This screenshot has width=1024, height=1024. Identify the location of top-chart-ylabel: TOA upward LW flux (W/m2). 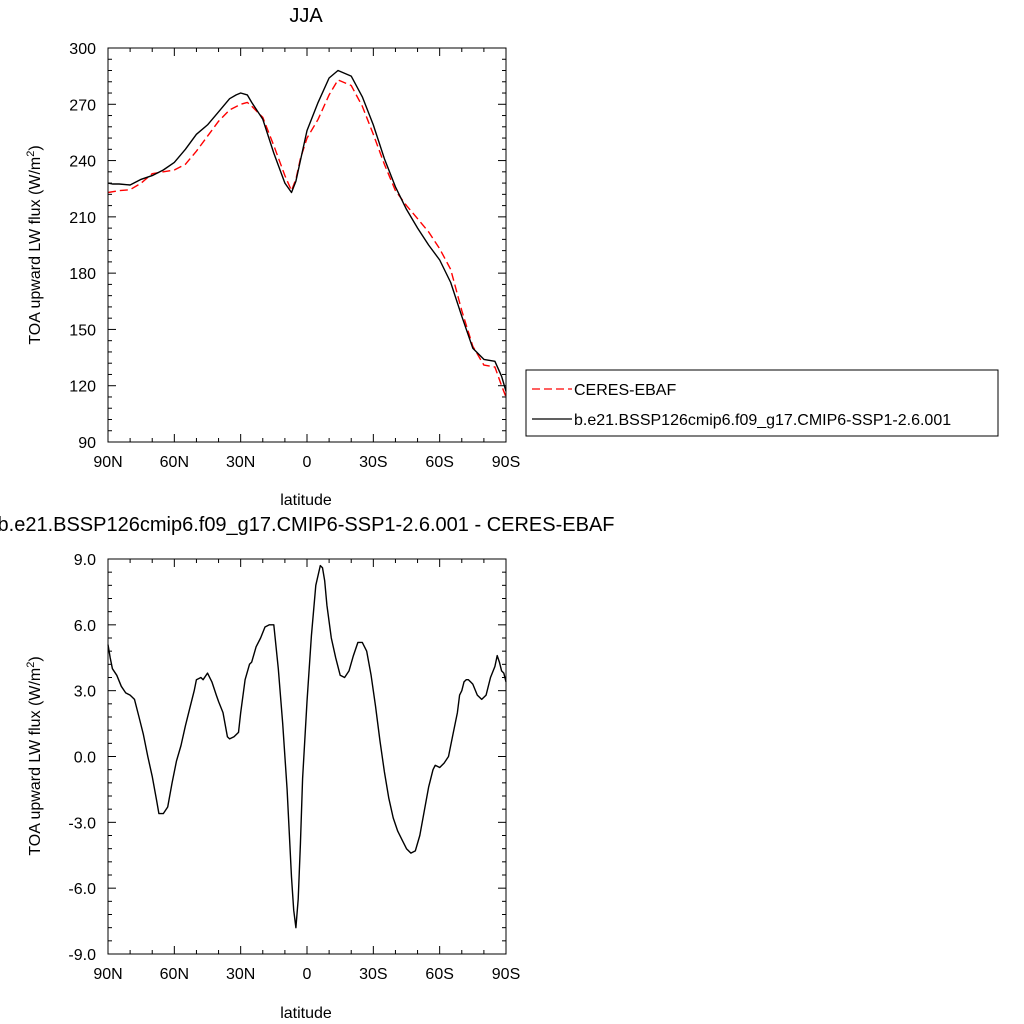
(34, 244).